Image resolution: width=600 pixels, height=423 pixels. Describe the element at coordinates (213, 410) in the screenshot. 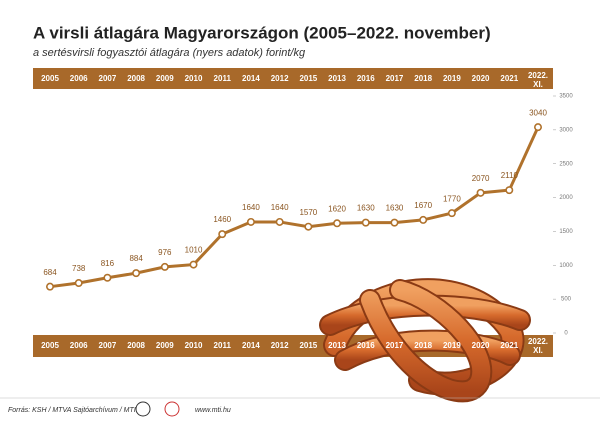

I see `web: www.mti.hu` at that location.